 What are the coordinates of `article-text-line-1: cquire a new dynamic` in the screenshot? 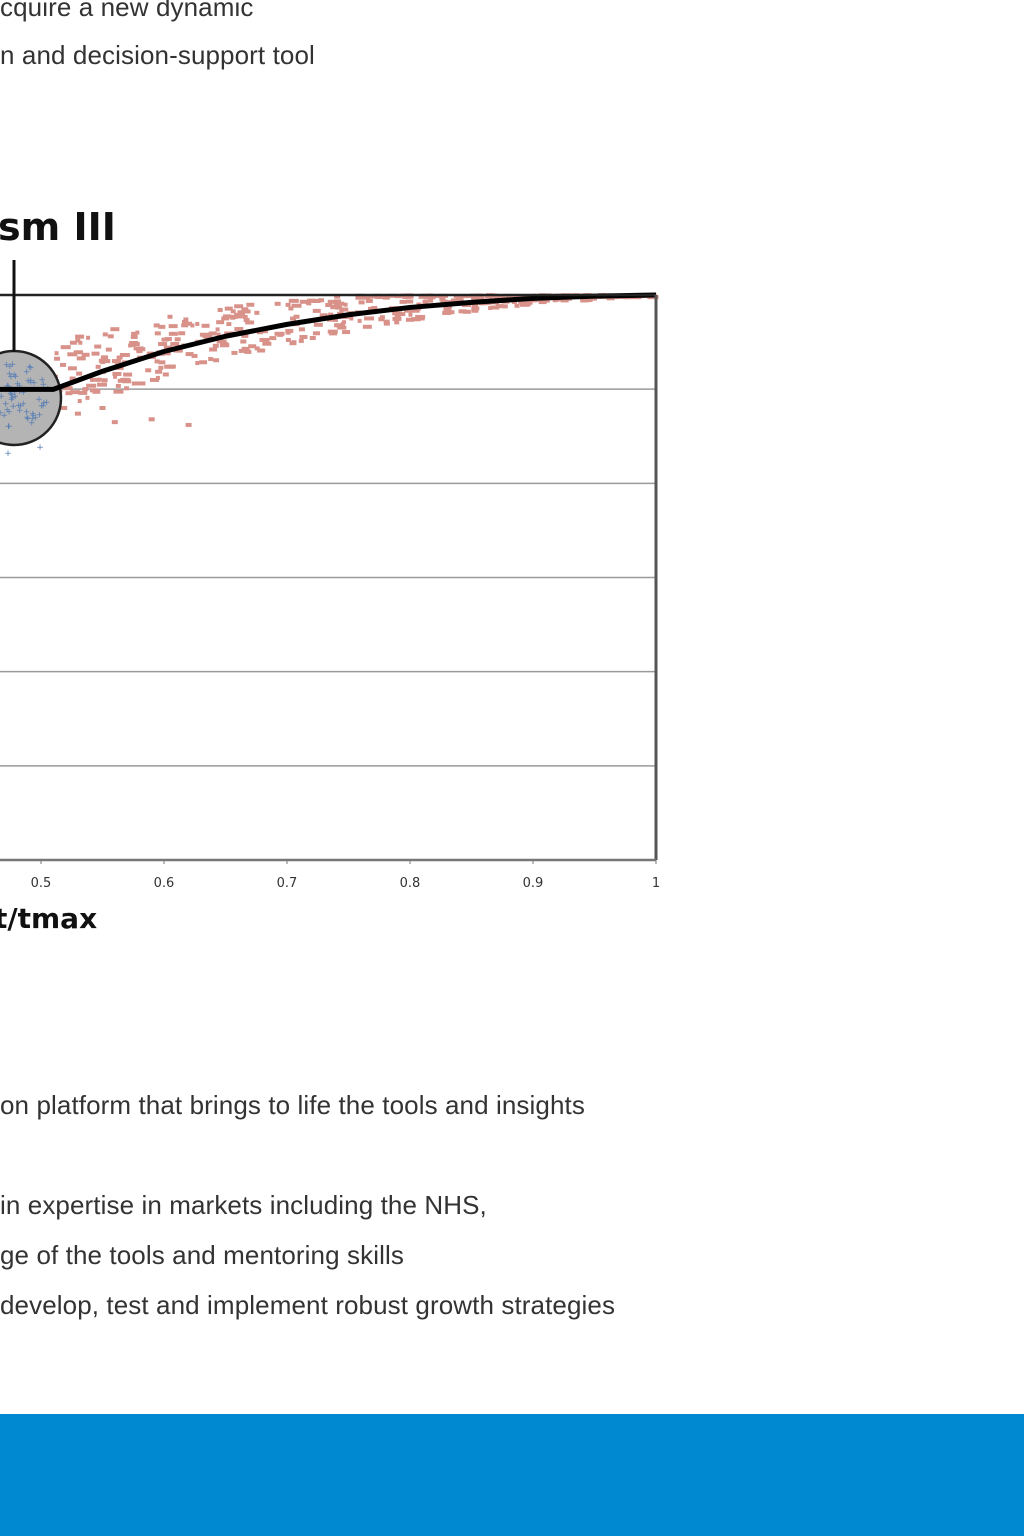 It's located at (127, 11).